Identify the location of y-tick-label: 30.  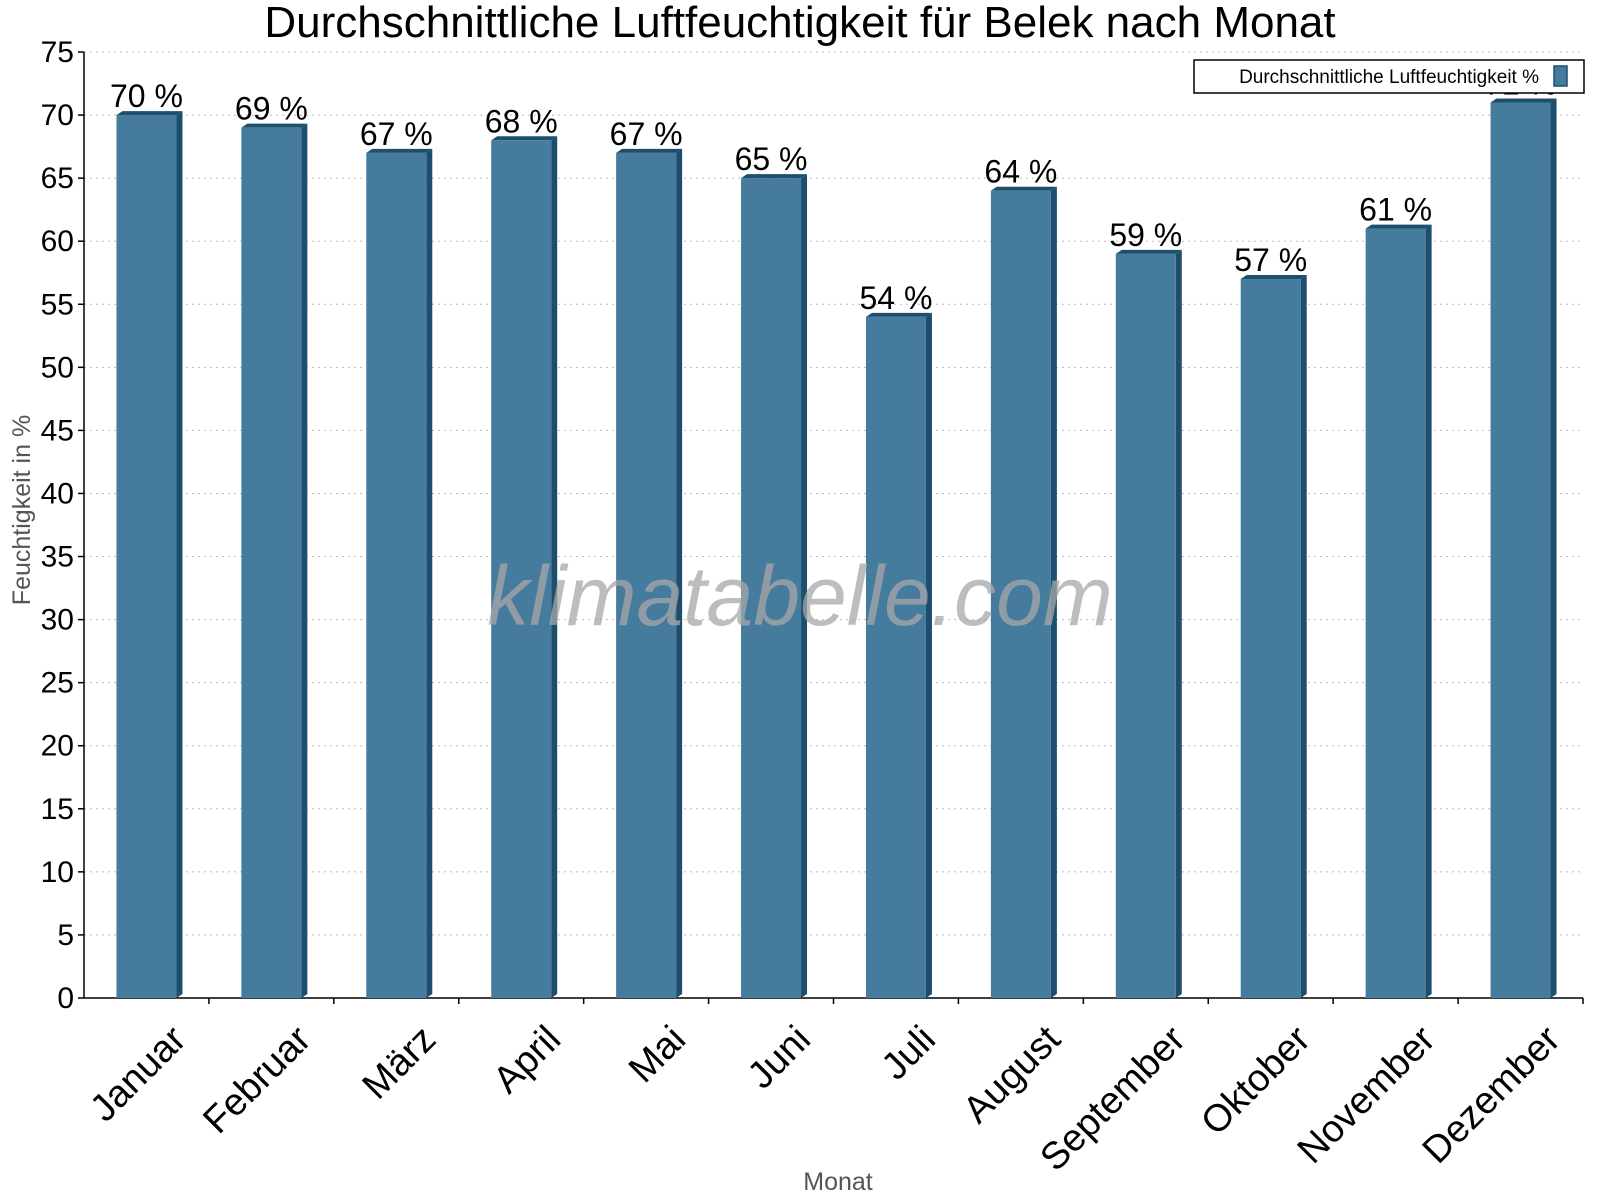
(57, 620).